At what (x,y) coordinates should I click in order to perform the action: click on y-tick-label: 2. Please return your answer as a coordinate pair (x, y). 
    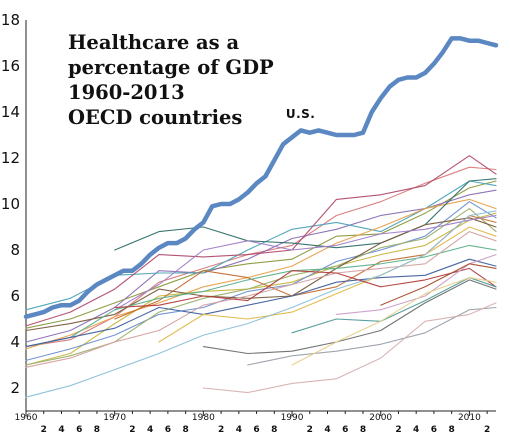
    Looking at the image, I should click on (15, 388).